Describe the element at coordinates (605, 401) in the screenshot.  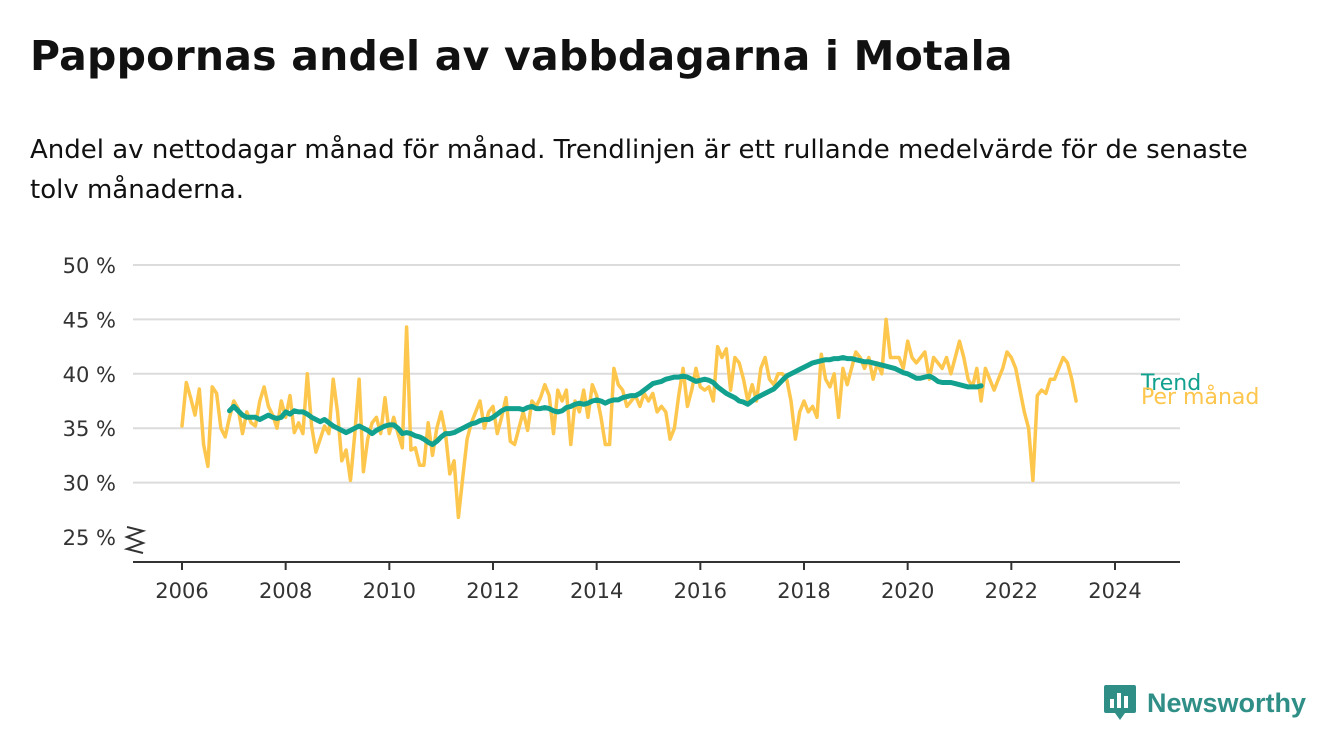
I see `series-line-trend` at that location.